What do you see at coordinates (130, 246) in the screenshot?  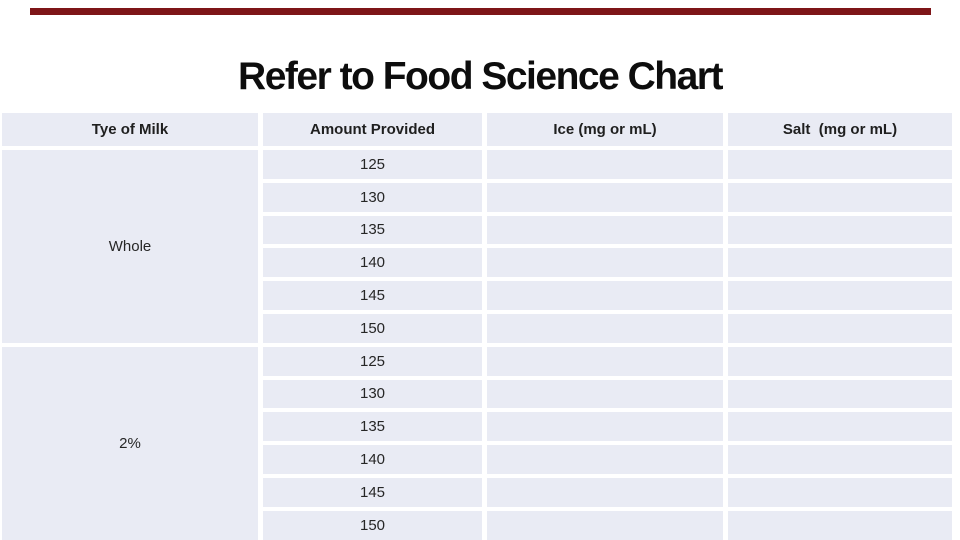 I see `milk-type-cell-whole: Whole` at bounding box center [130, 246].